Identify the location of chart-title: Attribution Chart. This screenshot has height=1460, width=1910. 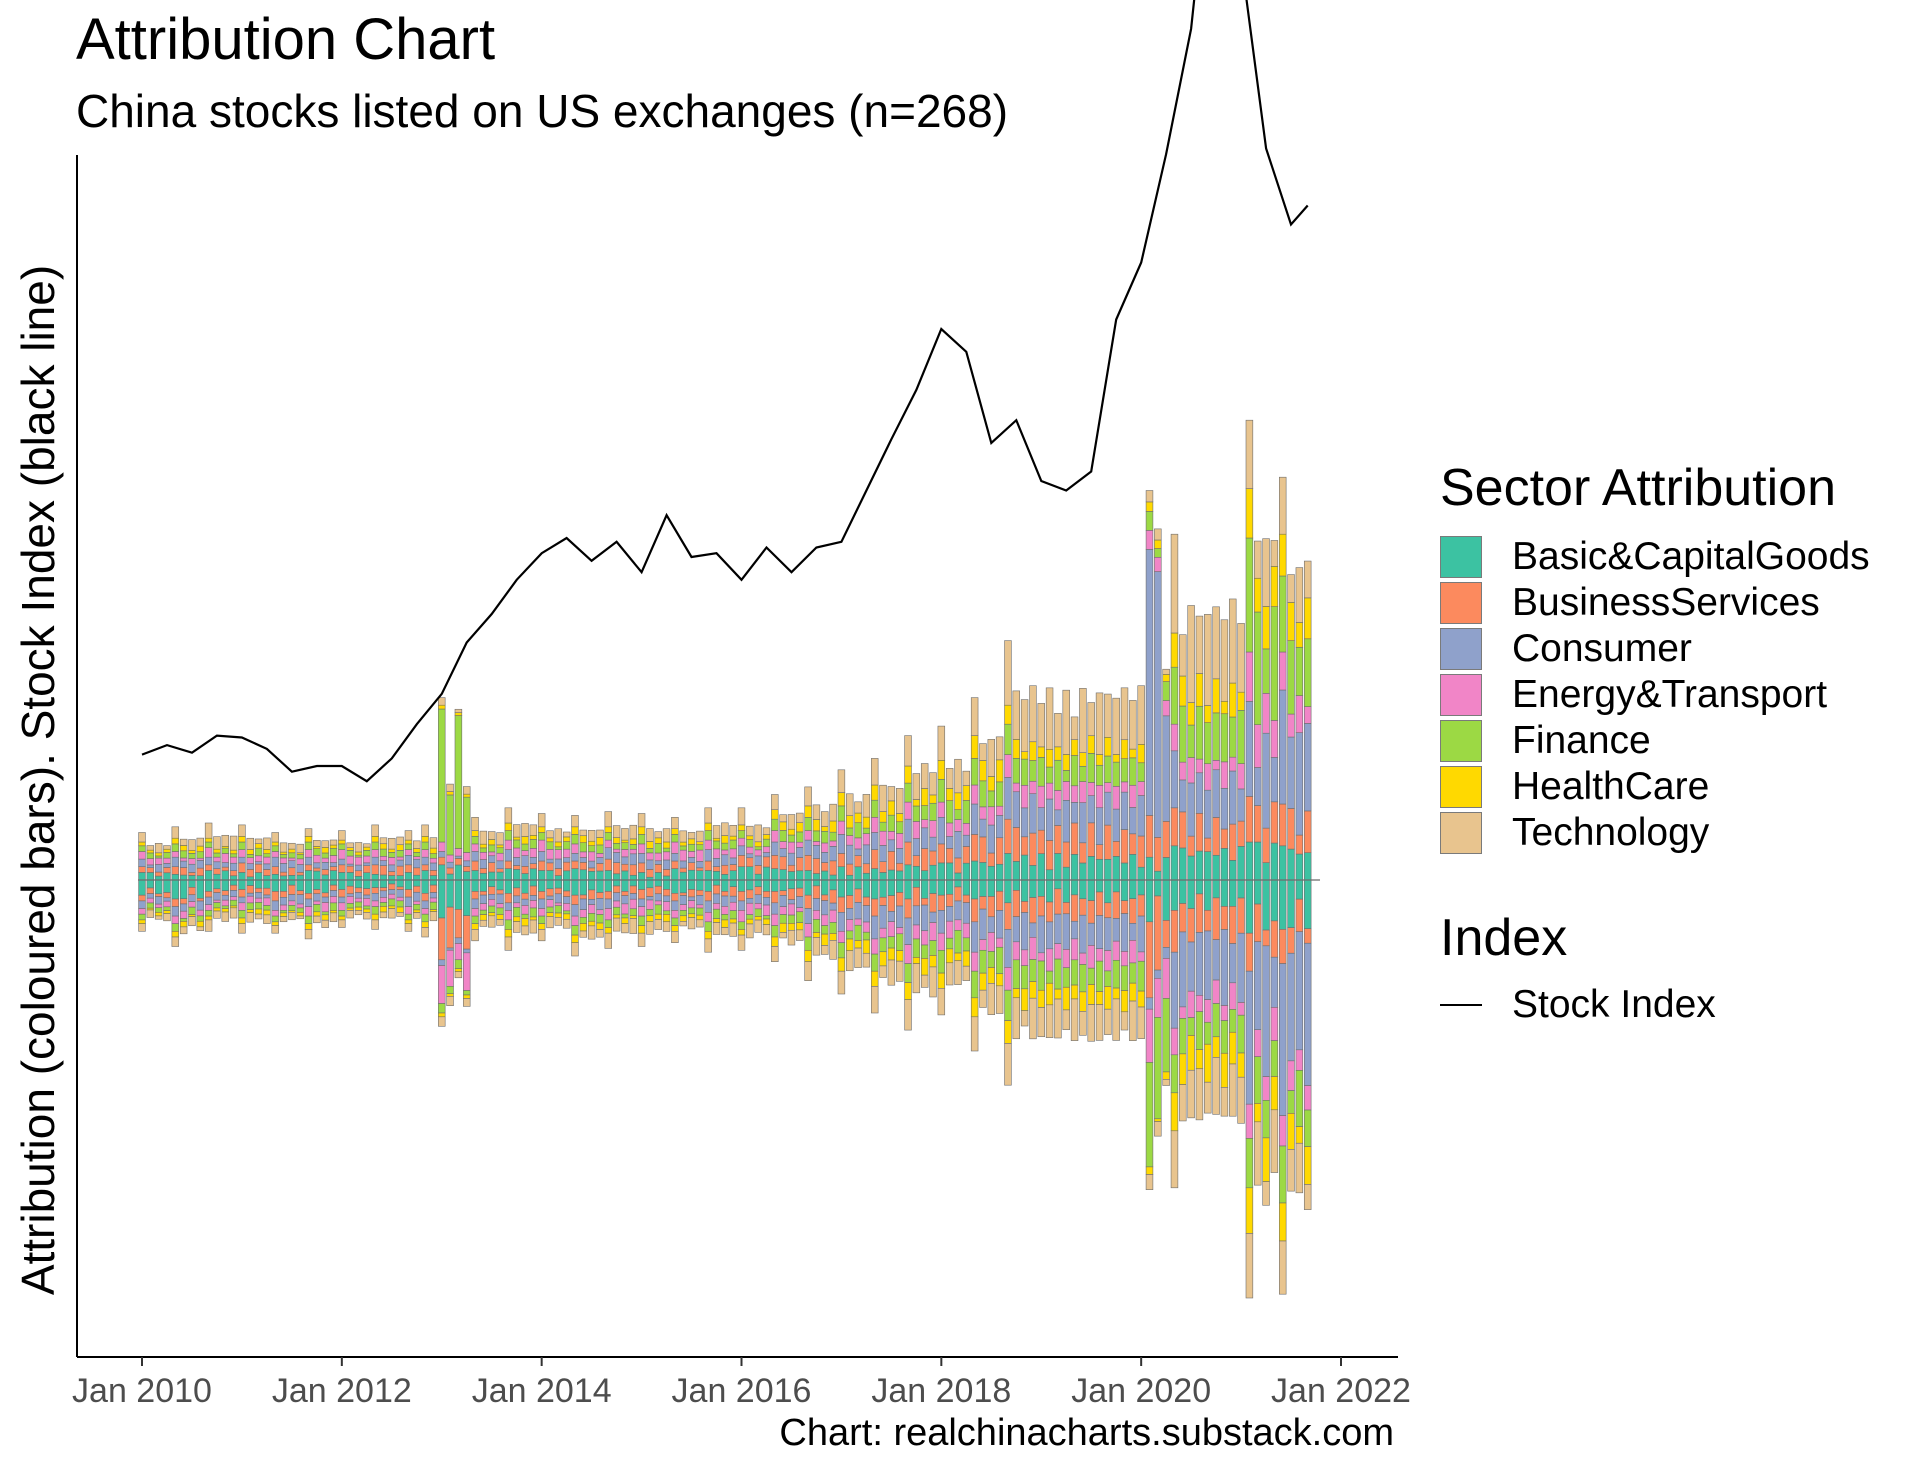
(286, 39).